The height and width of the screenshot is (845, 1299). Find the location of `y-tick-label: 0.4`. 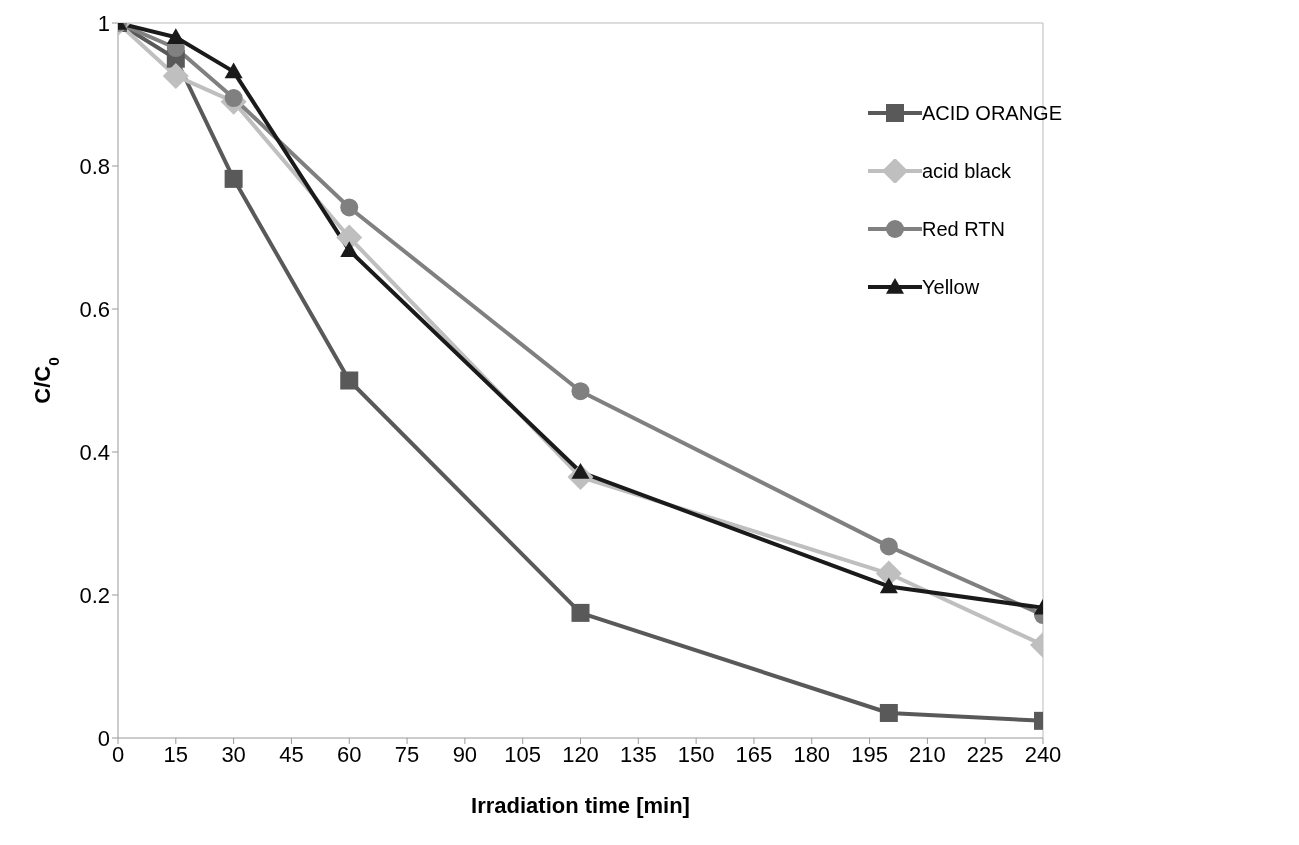

y-tick-label: 0.4 is located at coordinates (94, 452).